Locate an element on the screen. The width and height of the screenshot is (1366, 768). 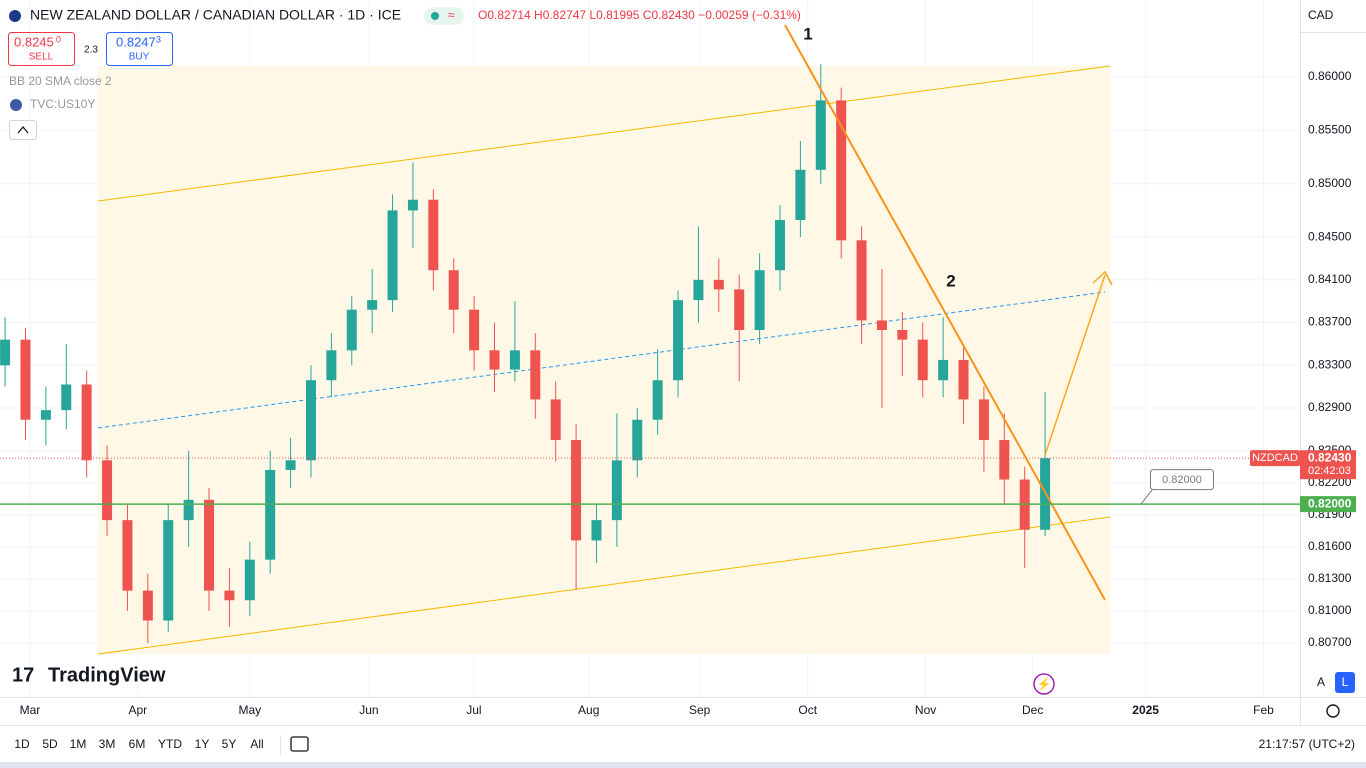
collapse-icon is located at coordinates (23, 129).